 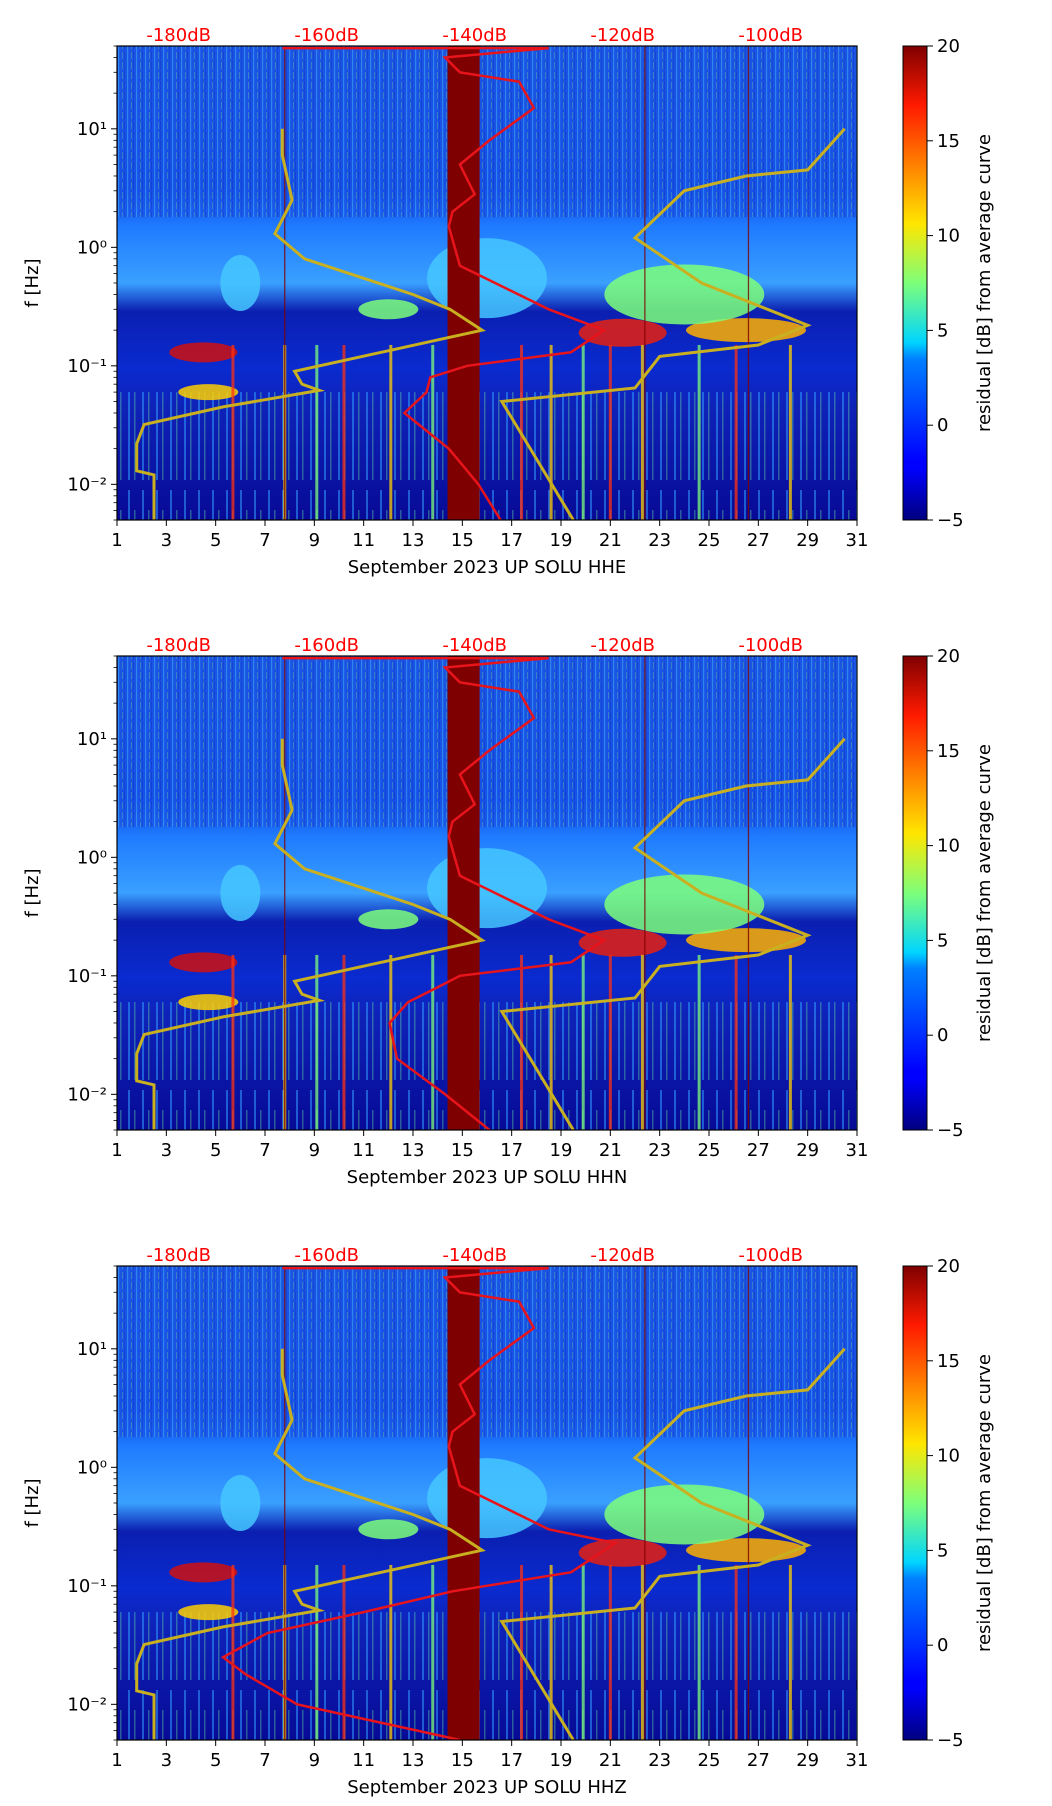 I want to click on psd-curve-hhe, so click(x=444, y=283).